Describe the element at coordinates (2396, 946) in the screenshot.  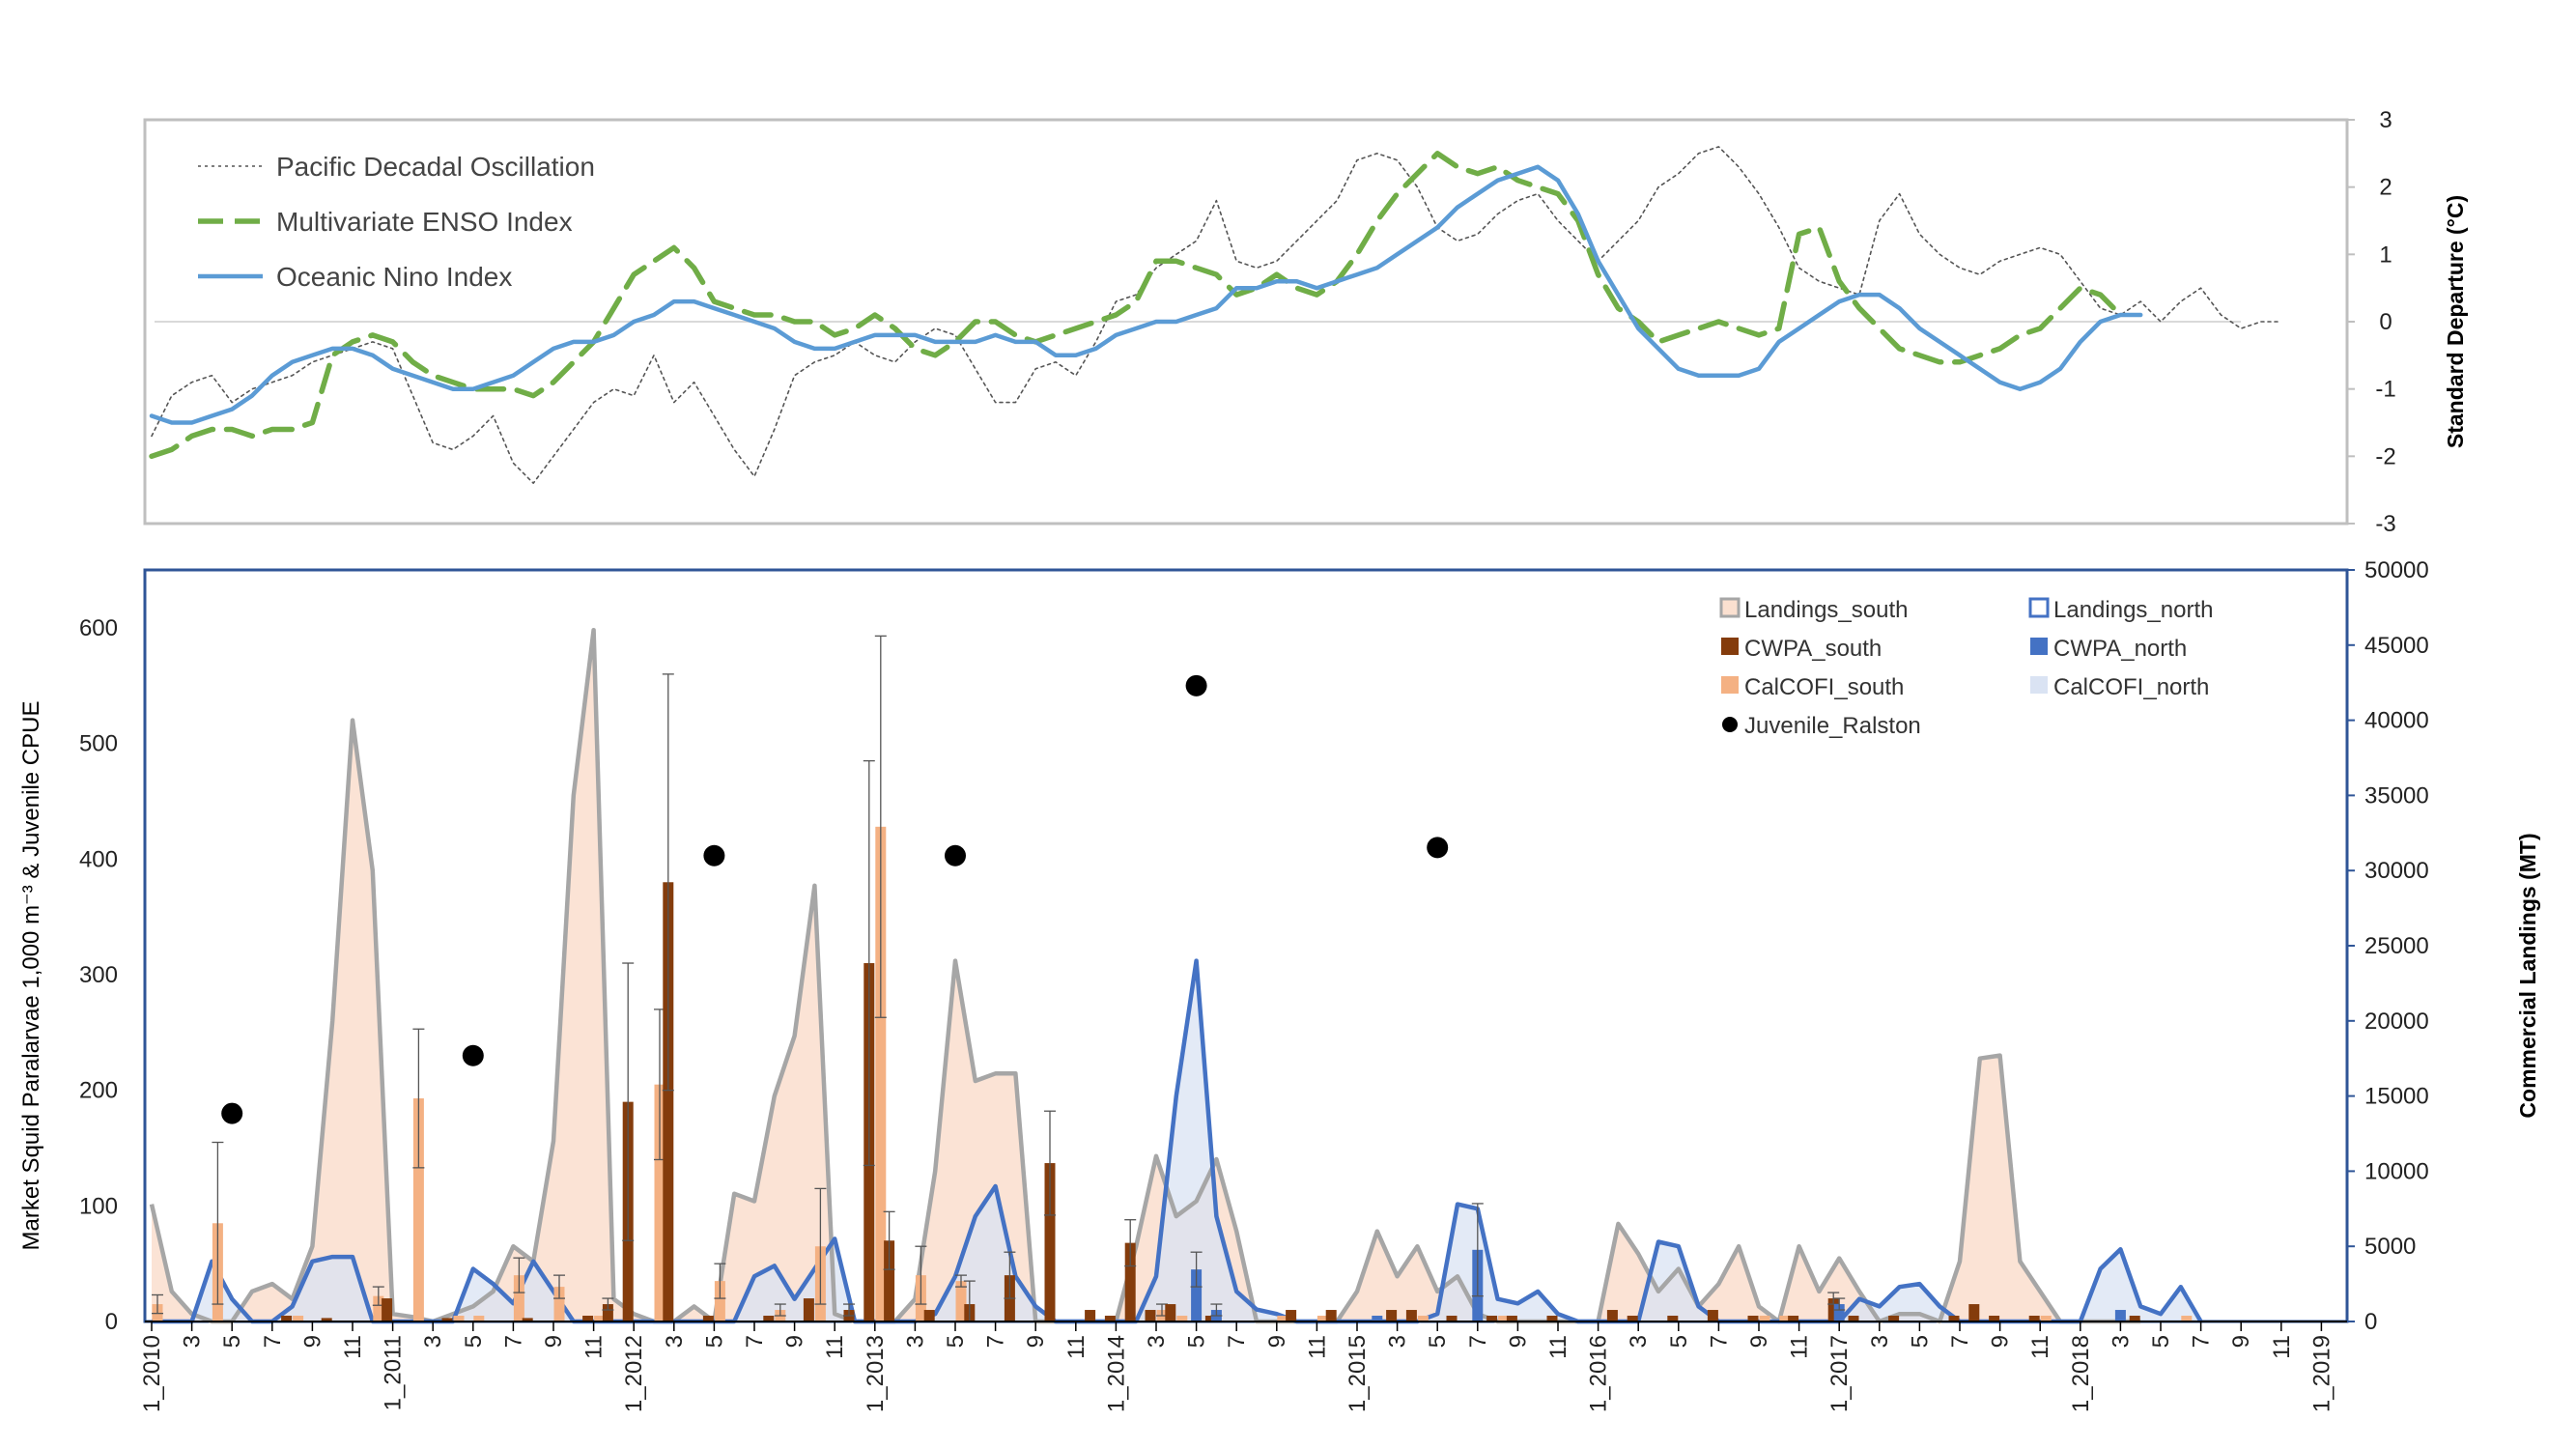
I see `bottom-right-tick-label: 25000` at that location.